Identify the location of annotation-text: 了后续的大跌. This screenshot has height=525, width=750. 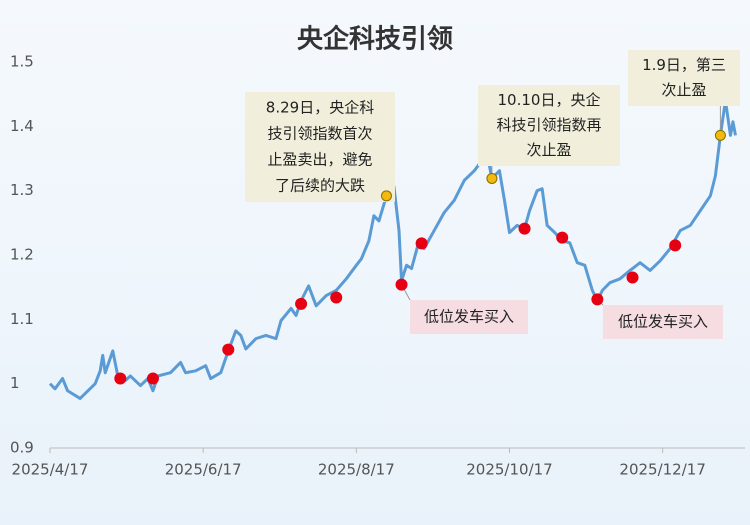
(320, 186).